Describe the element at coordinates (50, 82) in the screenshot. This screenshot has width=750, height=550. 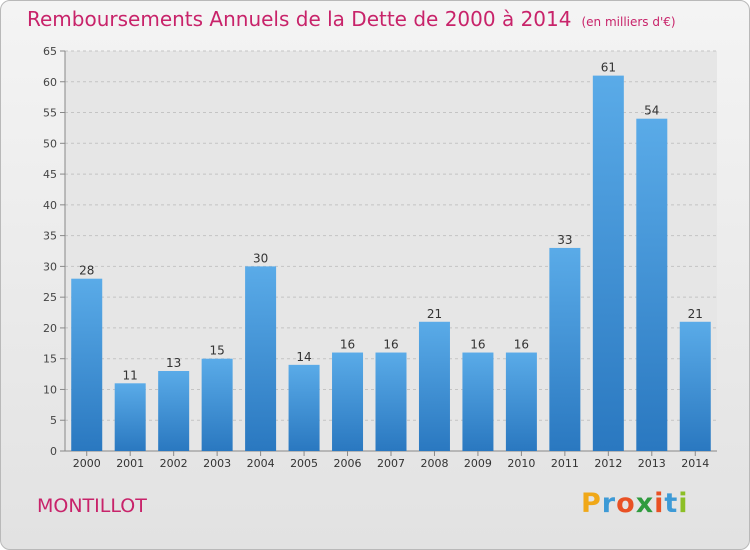
I see `y-tick-label: 60` at that location.